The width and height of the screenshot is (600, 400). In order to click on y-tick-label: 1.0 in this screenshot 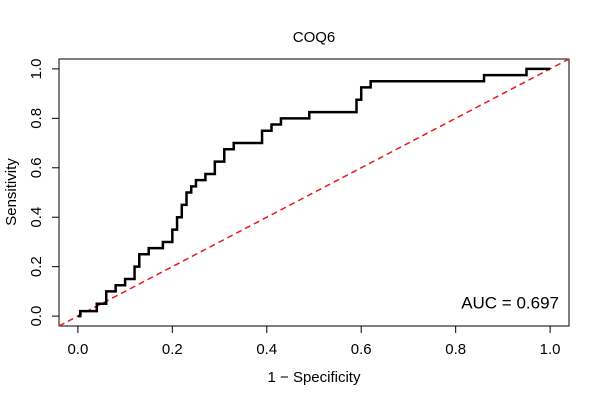, I will do `click(36, 68)`.